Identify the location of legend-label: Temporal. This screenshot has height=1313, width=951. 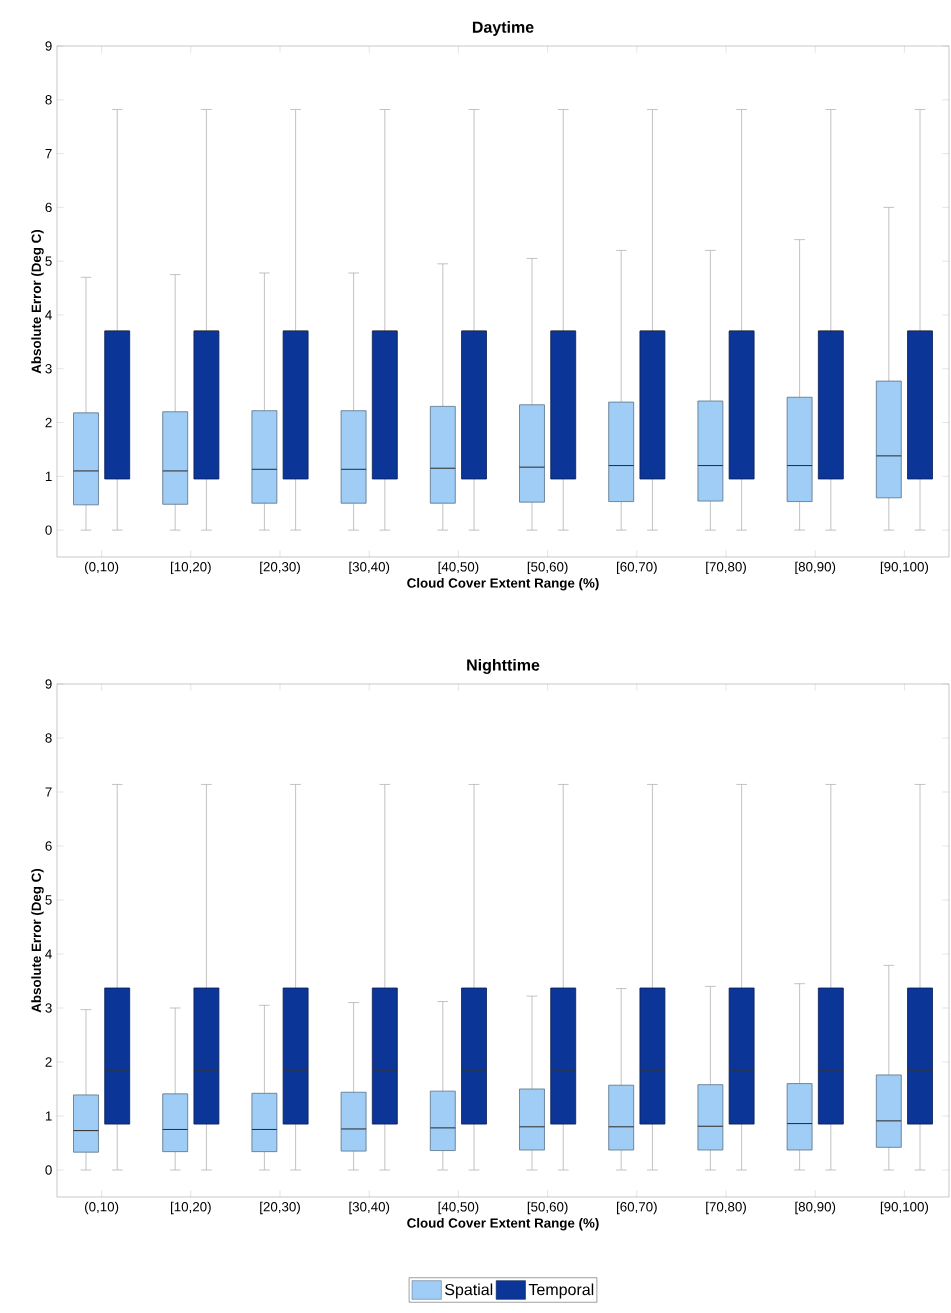
(561, 1291).